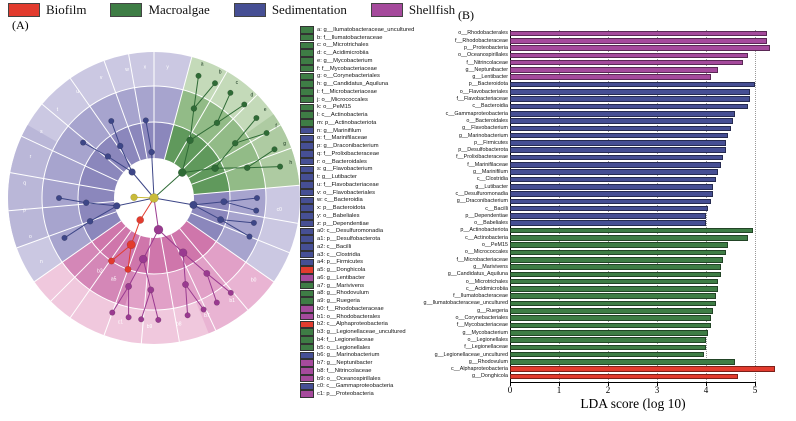 Image resolution: width=796 pixels, height=421 pixels. Describe the element at coordinates (385, 185) in the screenshot. I see `taxa-key-item: u: f__Flavobacteriaceae` at that location.